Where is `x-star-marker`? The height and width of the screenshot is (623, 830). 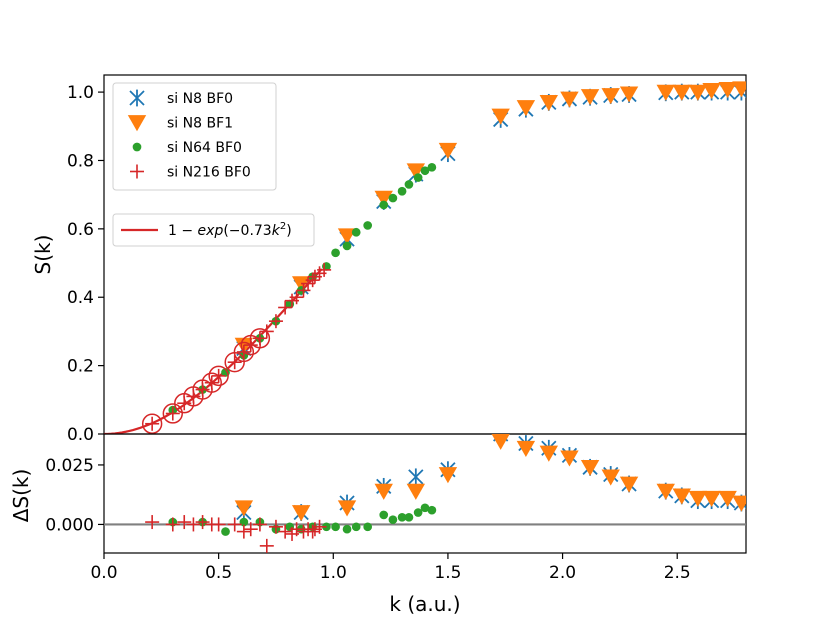 x-star-marker is located at coordinates (416, 477).